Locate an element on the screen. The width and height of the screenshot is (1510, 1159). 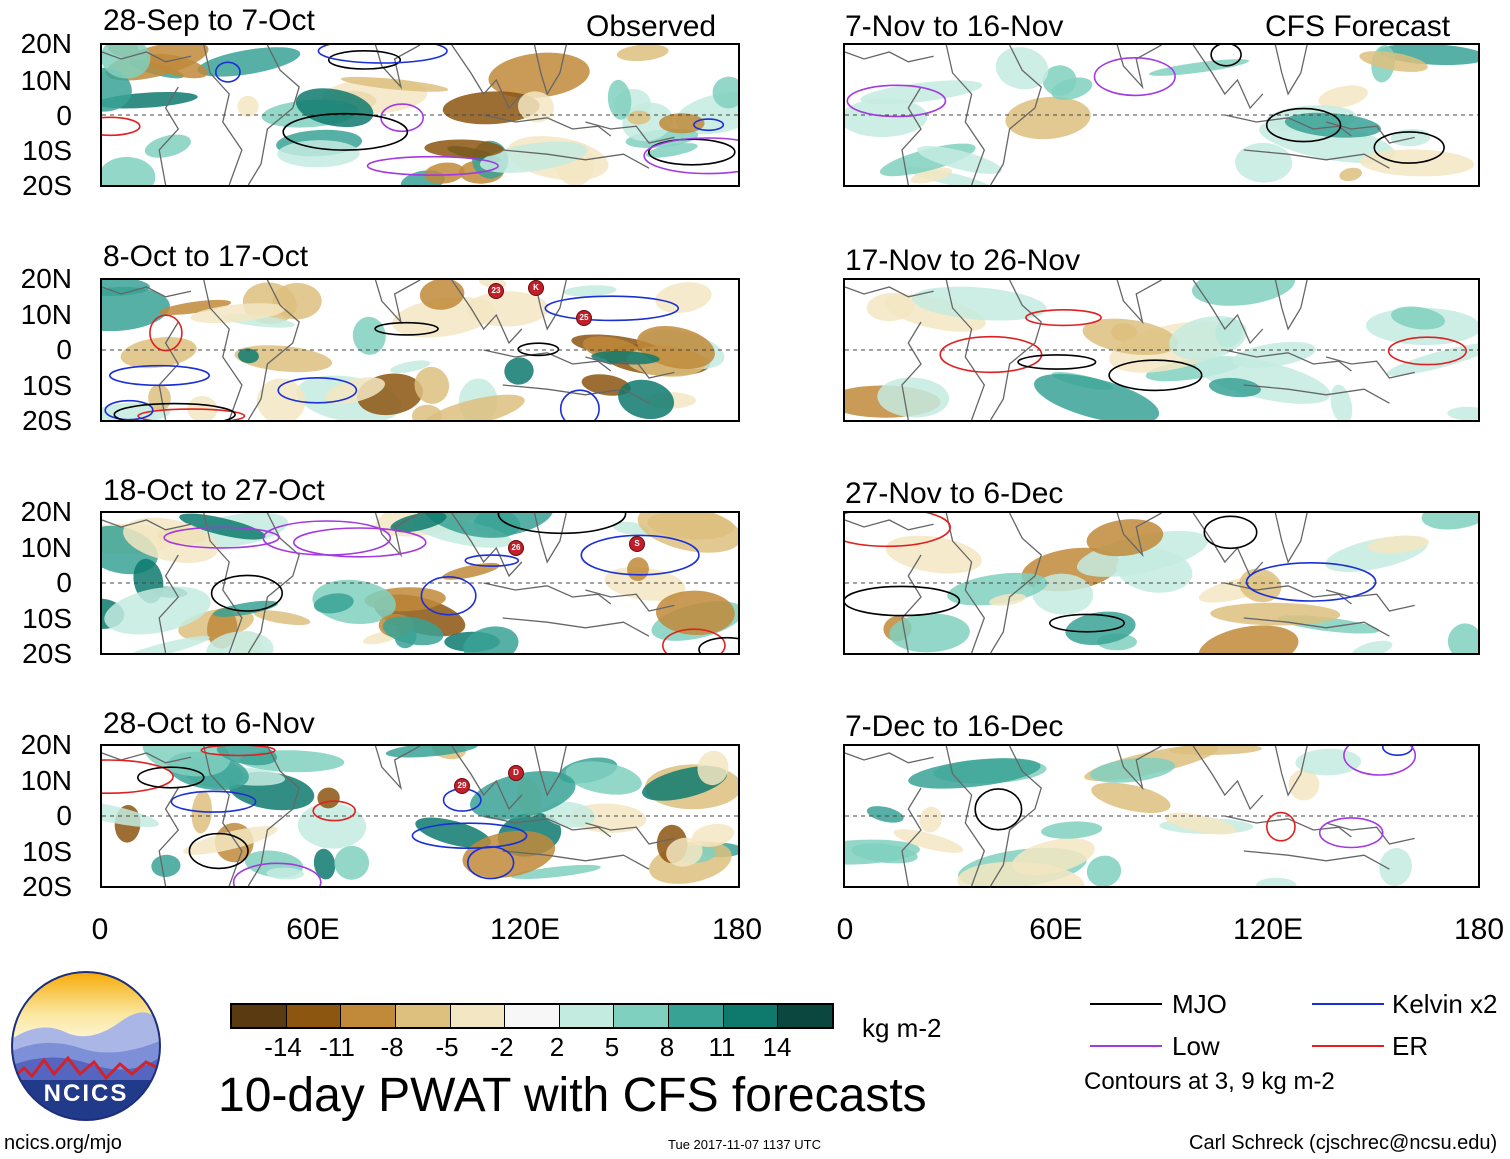
legend-label-kelvin: Kelvin x2 is located at coordinates (1445, 1004).